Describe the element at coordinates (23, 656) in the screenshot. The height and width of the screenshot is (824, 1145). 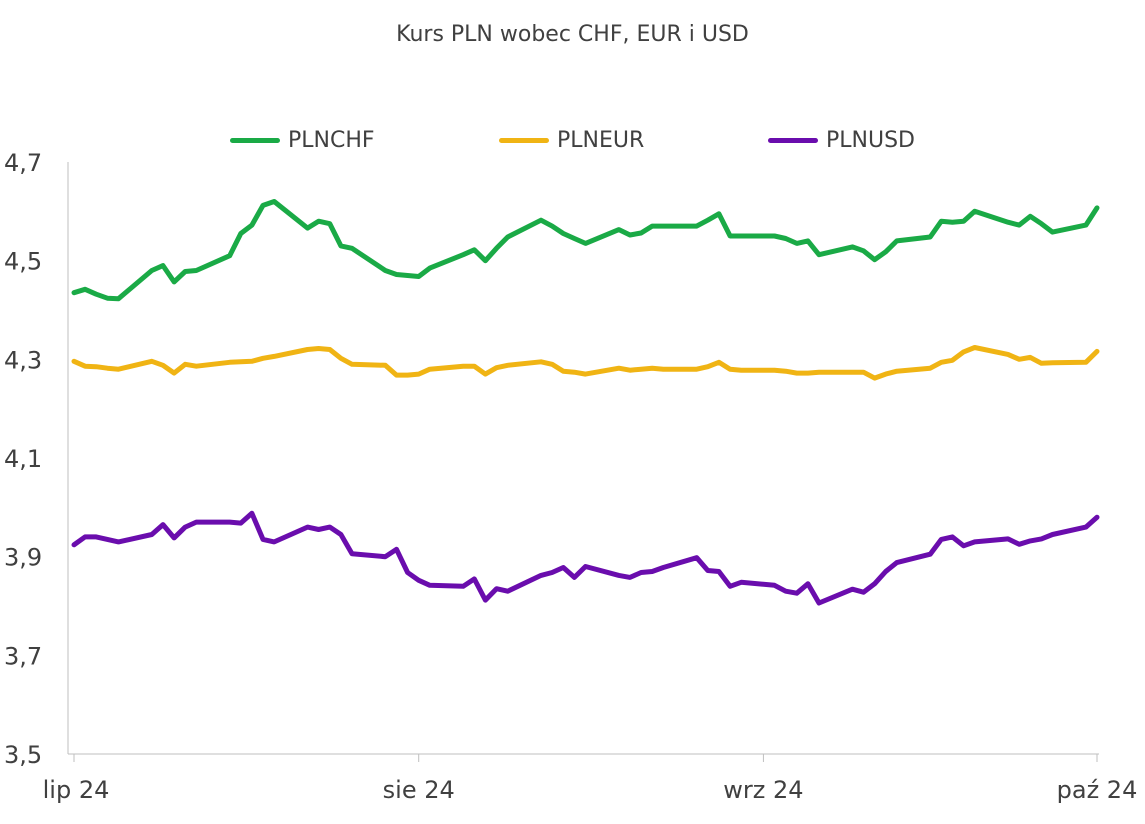
I see `y-tick-label: 3,7` at that location.